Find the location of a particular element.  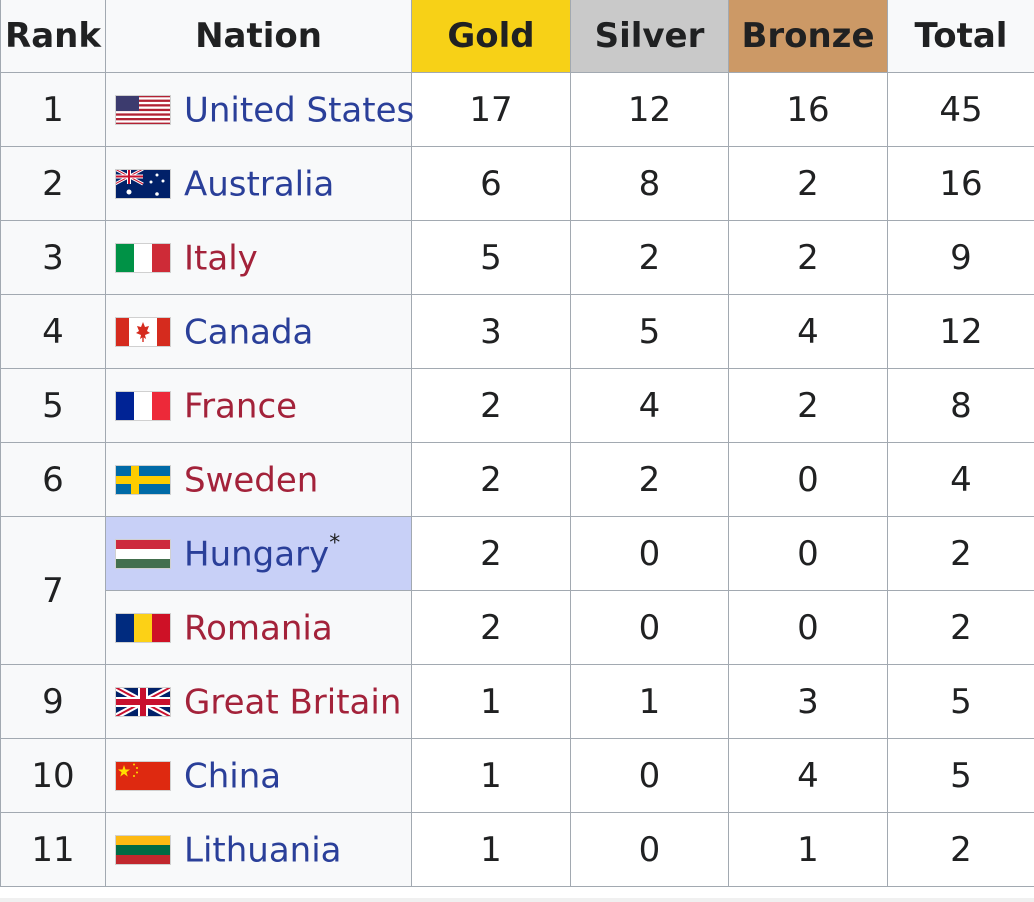

rank-cell: 6 is located at coordinates (53, 479).